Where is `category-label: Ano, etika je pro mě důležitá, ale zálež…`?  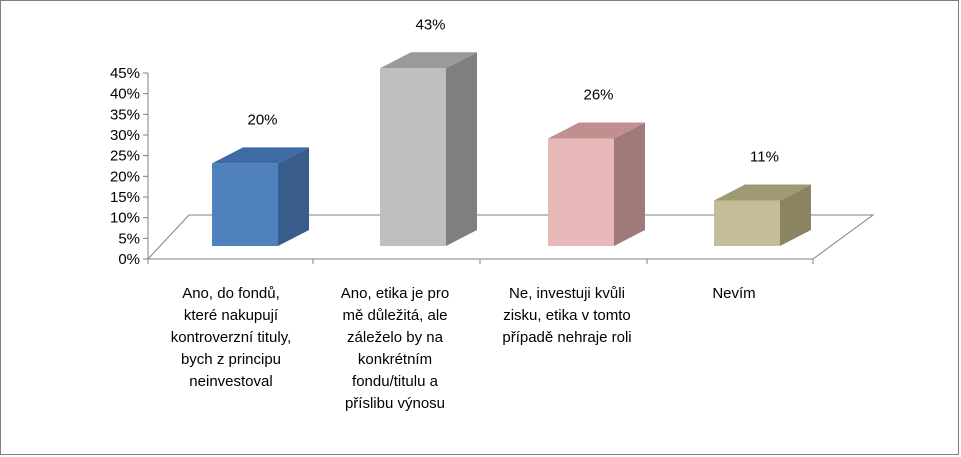
category-label: Ano, etika je pro mě důležitá, ale zálež… is located at coordinates (395, 348).